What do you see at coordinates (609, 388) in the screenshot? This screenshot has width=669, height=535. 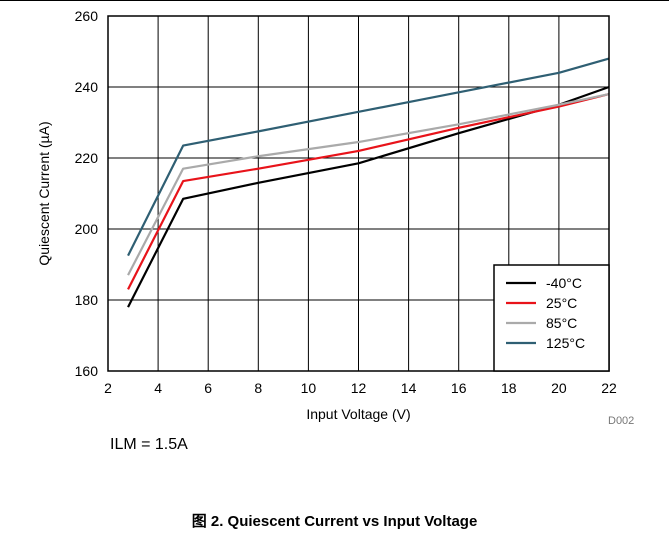 I see `x-tick-label: 22` at bounding box center [609, 388].